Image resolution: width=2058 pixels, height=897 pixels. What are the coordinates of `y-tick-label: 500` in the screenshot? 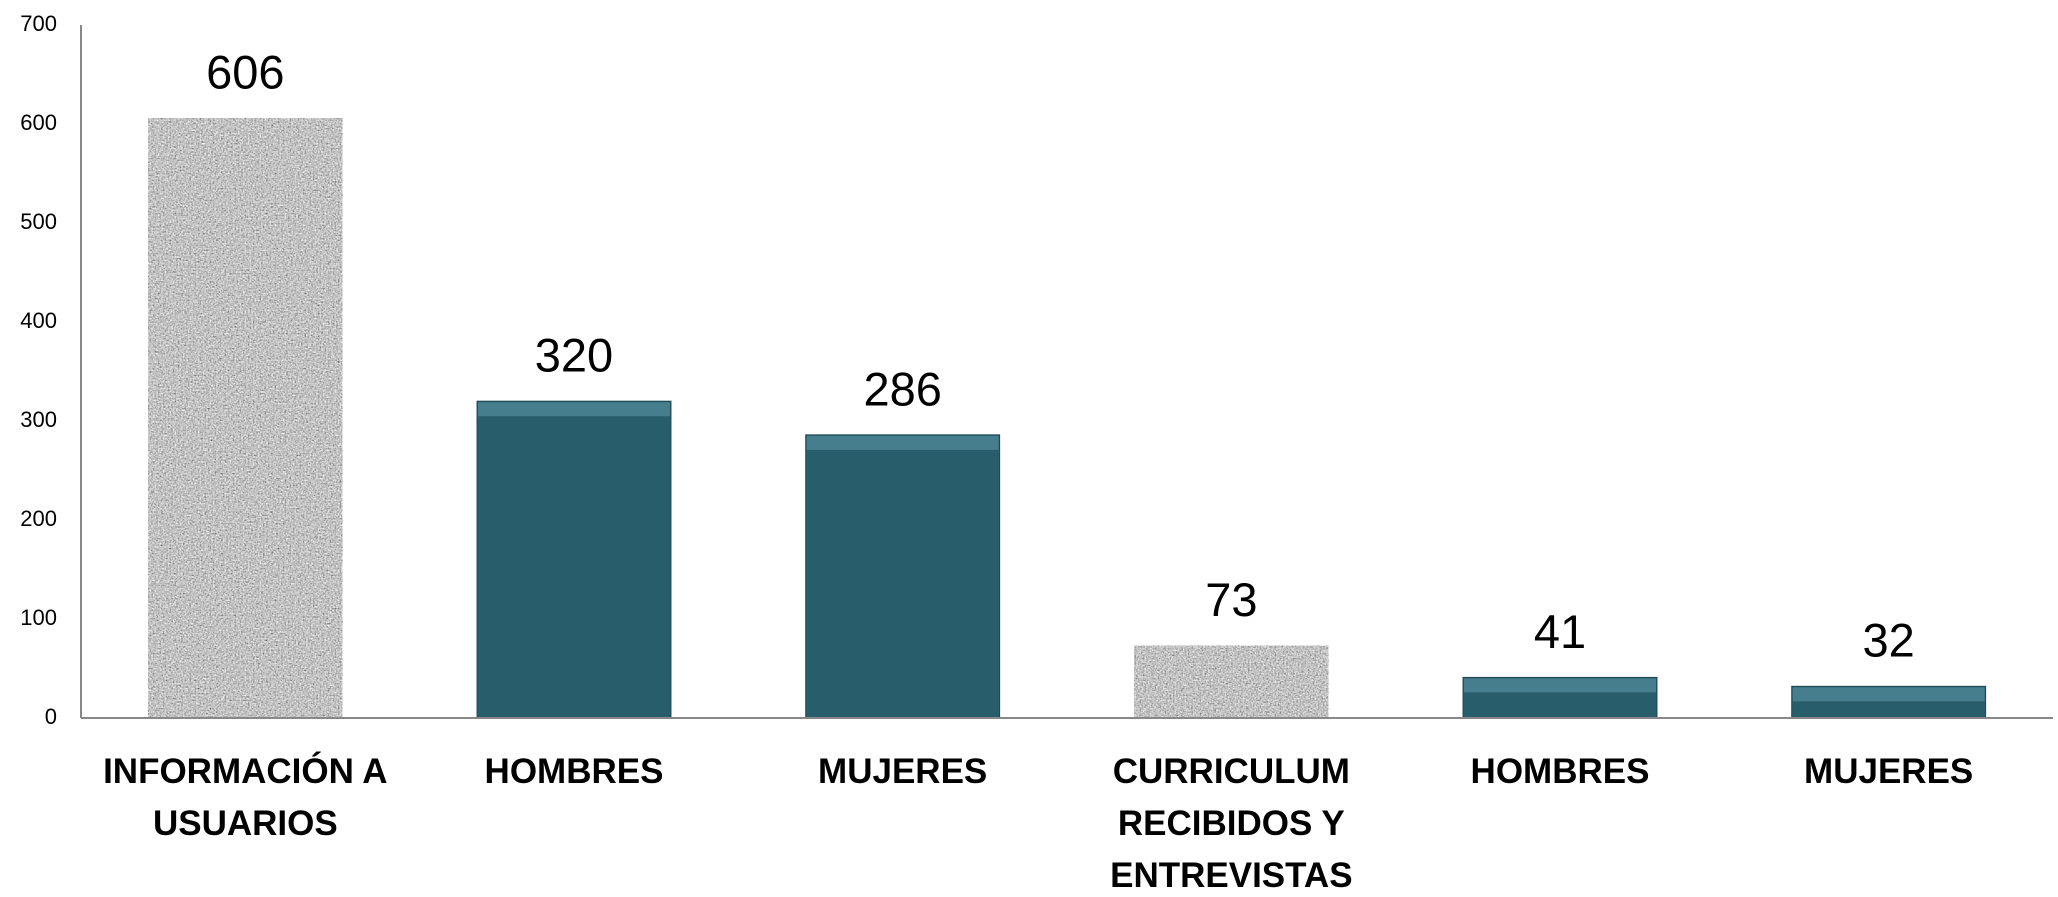 It's located at (38, 221).